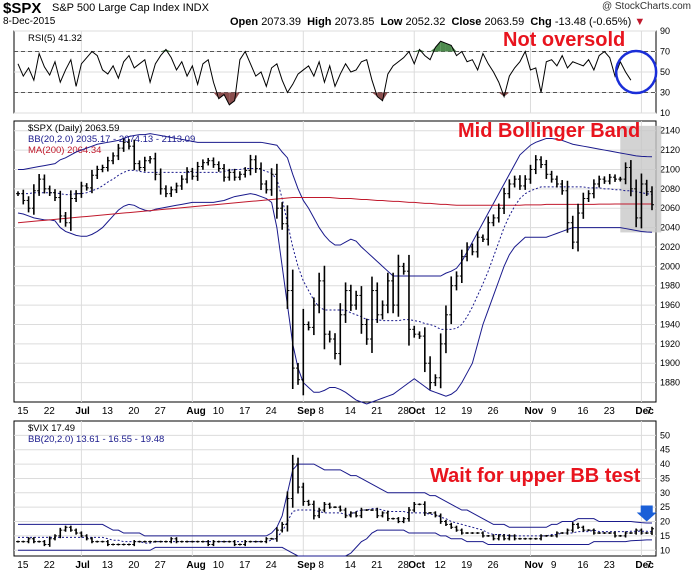 The width and height of the screenshot is (697, 573). Describe the element at coordinates (354, 22) in the screenshot. I see `high-value: 2073.85` at that location.